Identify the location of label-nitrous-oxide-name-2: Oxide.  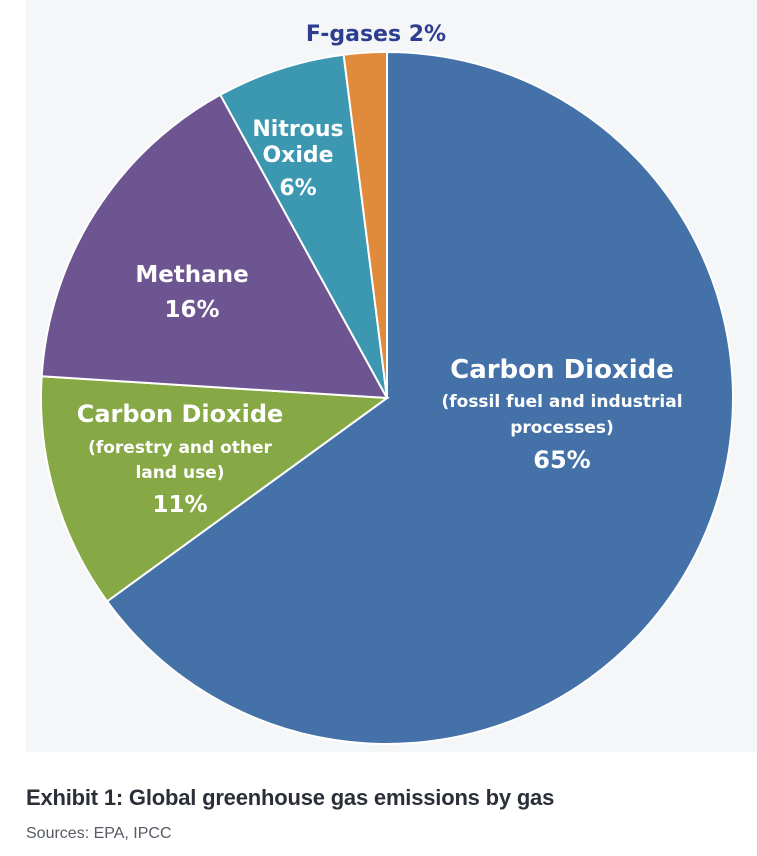
(297, 155).